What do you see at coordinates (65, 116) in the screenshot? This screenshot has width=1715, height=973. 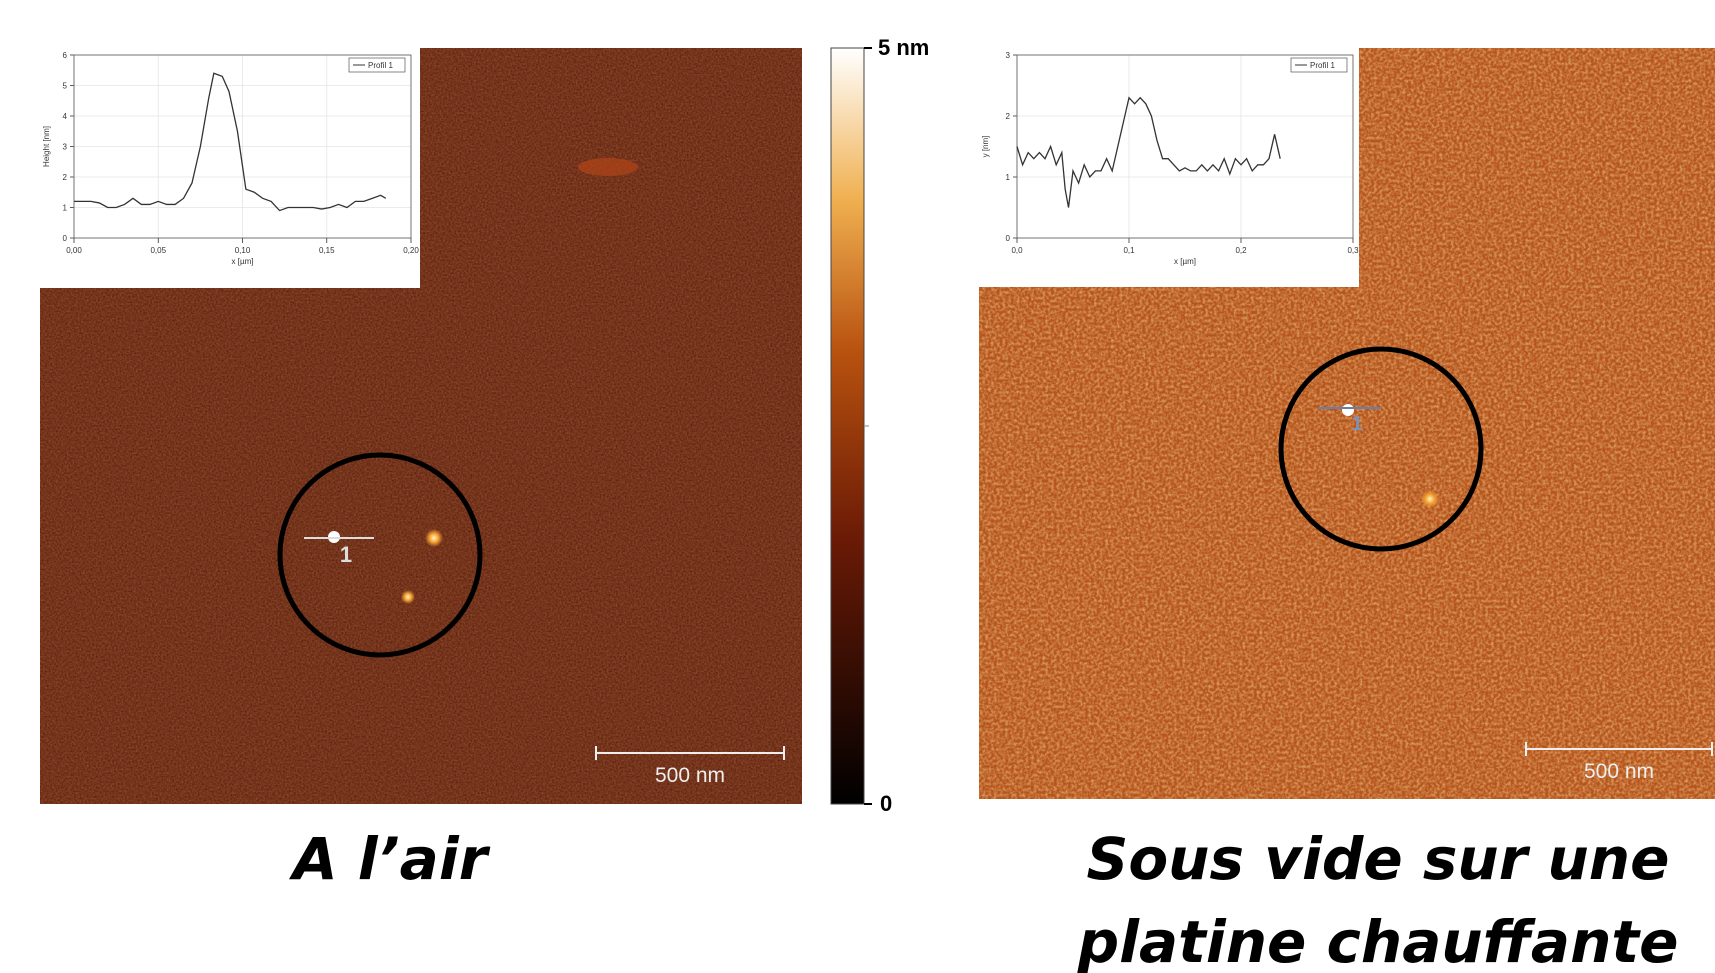 I see `y-tick-label: 4` at bounding box center [65, 116].